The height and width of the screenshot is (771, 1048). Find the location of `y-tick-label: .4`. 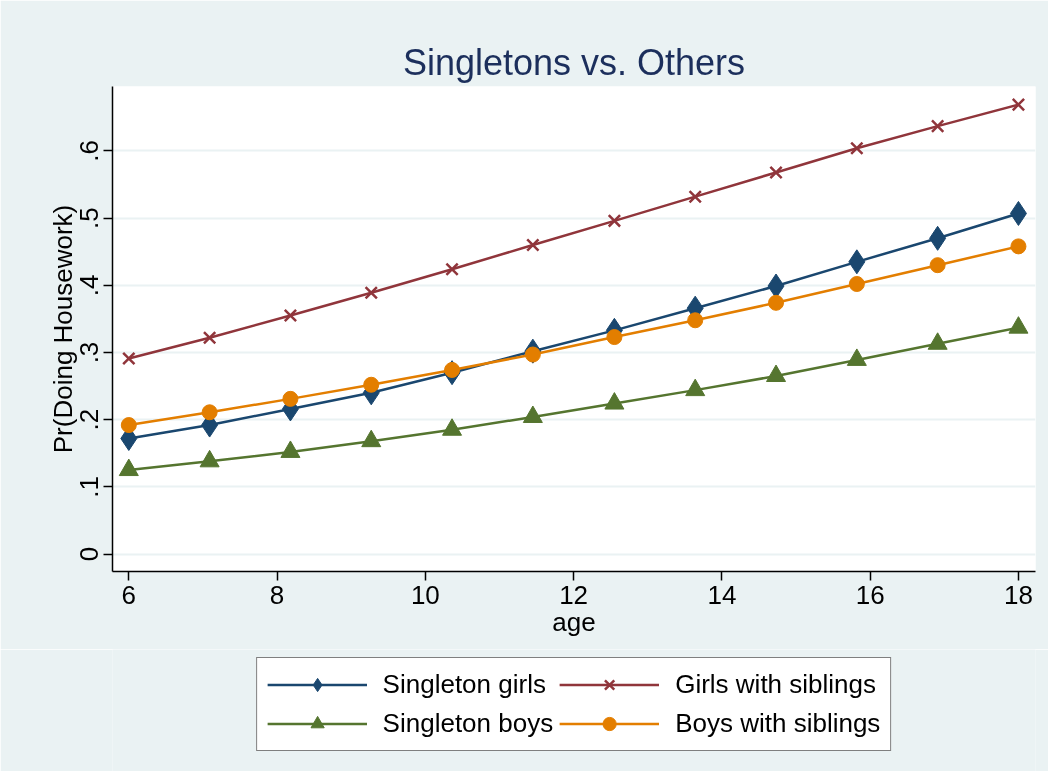

y-tick-label: .4 is located at coordinates (89, 285).